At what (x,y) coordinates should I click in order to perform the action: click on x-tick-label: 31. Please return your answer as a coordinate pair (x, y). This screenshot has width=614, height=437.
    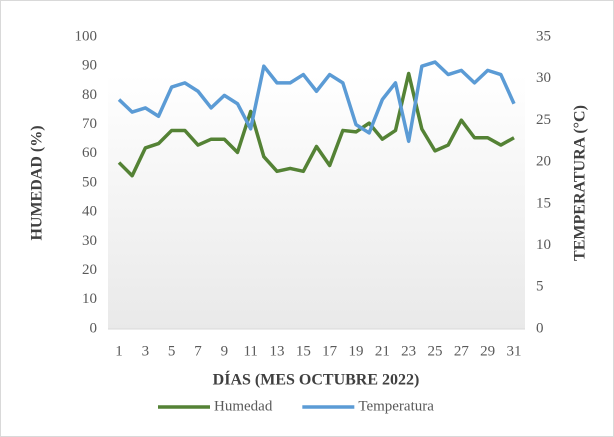
    Looking at the image, I should click on (514, 351).